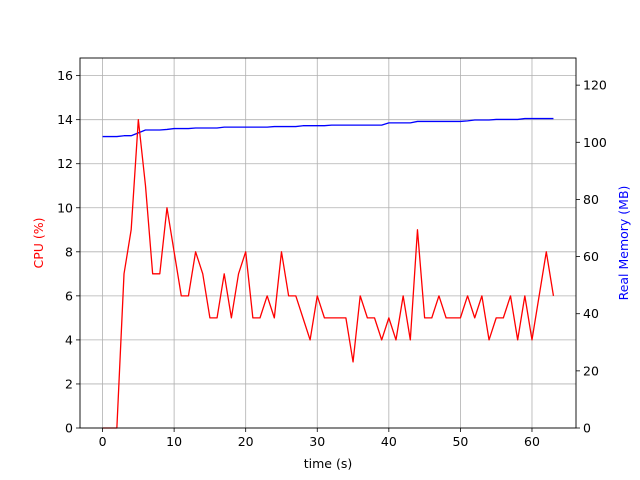 The image size is (640, 480). What do you see at coordinates (460, 441) in the screenshot?
I see `x-tick-label: 50` at bounding box center [460, 441].